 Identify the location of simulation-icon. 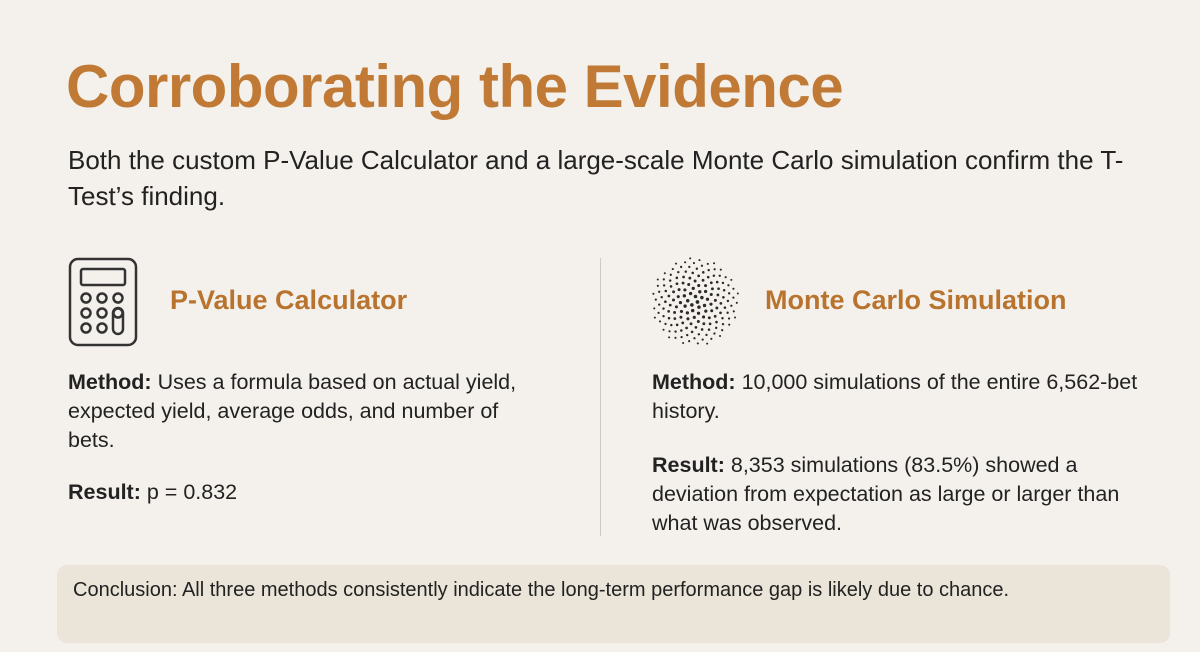
(695, 301).